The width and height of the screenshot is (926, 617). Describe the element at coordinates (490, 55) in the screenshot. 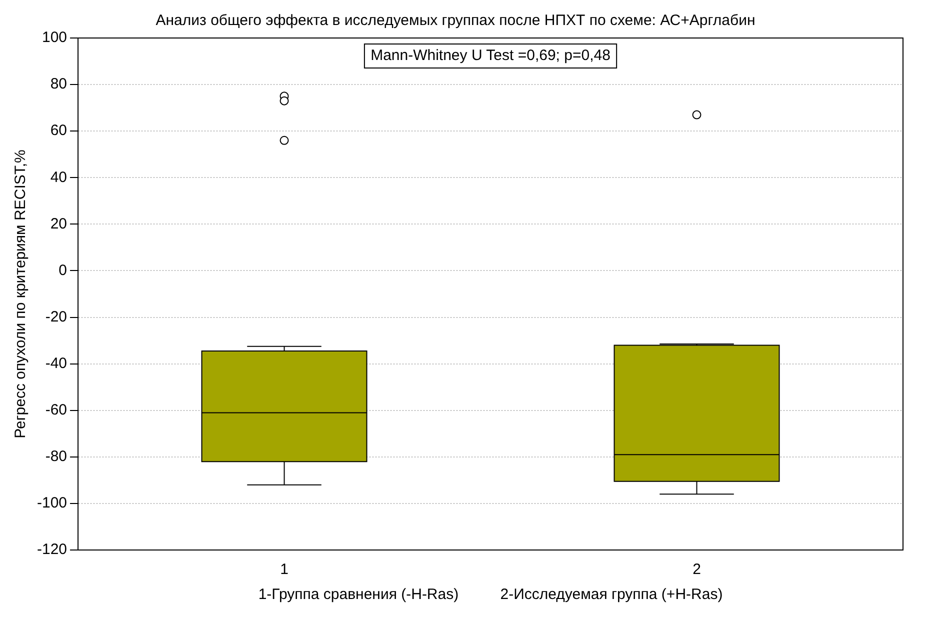

I see `annotation: Mann-Whitney U Test =0,69; p=0,48` at that location.